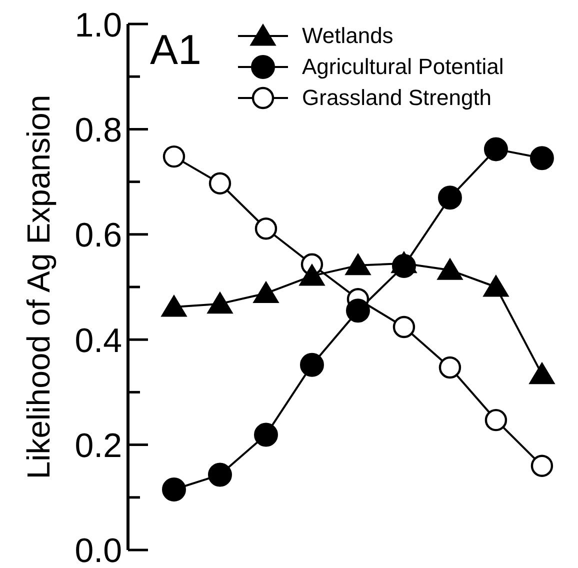 The height and width of the screenshot is (568, 578). What do you see at coordinates (397, 97) in the screenshot?
I see `legend-label: Grassland Strength` at bounding box center [397, 97].